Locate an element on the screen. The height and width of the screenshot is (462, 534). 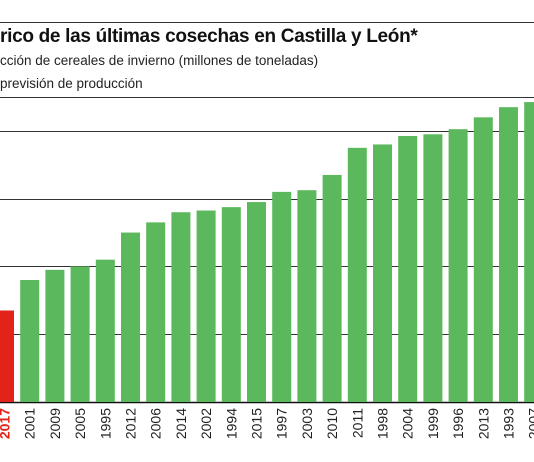
bar-2005 is located at coordinates (80, 334).